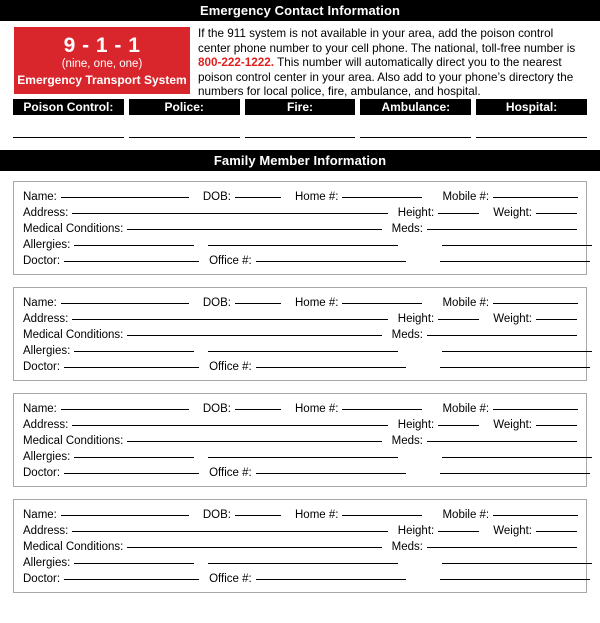 This screenshot has width=600, height=623. What do you see at coordinates (216, 515) in the screenshot?
I see `label-dob: DOB:` at bounding box center [216, 515].